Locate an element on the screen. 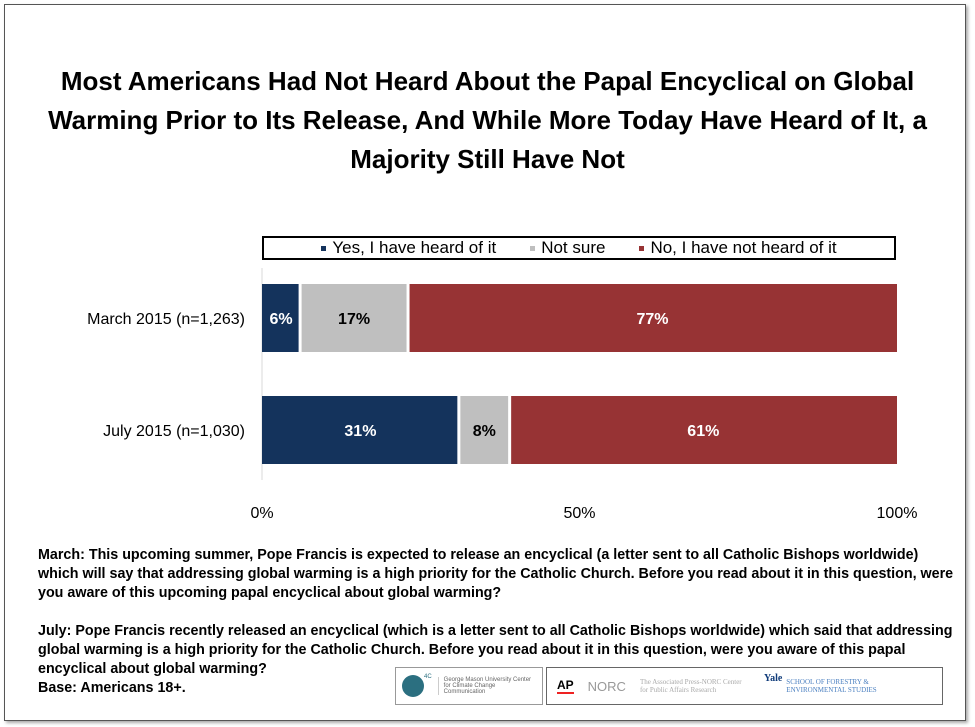  legend-item-no: No, I have not heard of it is located at coordinates (738, 248).